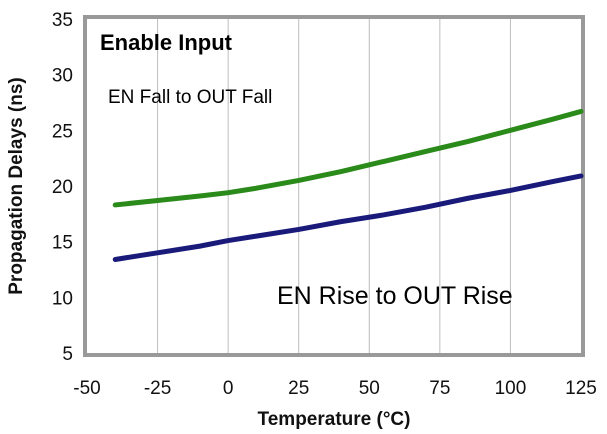 This screenshot has height=434, width=607. I want to click on x-tick-label: 100, so click(511, 388).